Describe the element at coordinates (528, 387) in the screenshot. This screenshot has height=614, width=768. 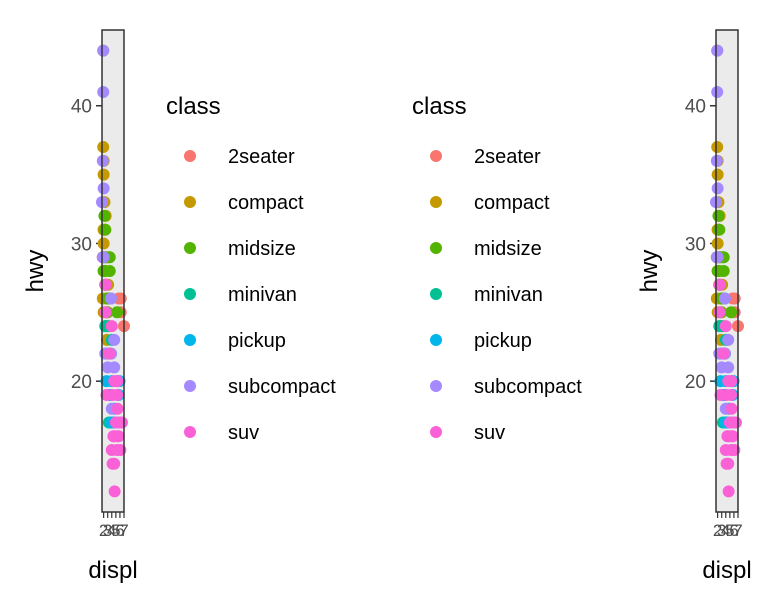
I see `legend-label-subcompact: subcompact` at that location.